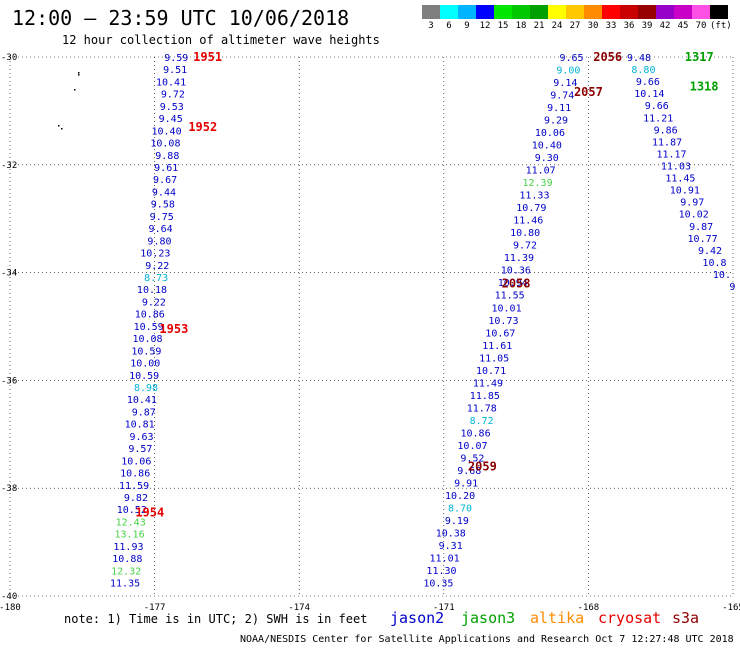 This screenshot has height=650, width=740. I want to click on wave-height-value: 10.8, so click(714, 263).